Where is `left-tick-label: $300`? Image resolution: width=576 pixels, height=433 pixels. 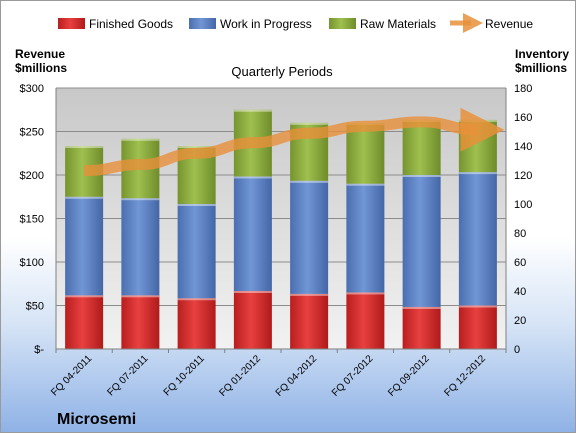
left-tick-label: $300 is located at coordinates (32, 89).